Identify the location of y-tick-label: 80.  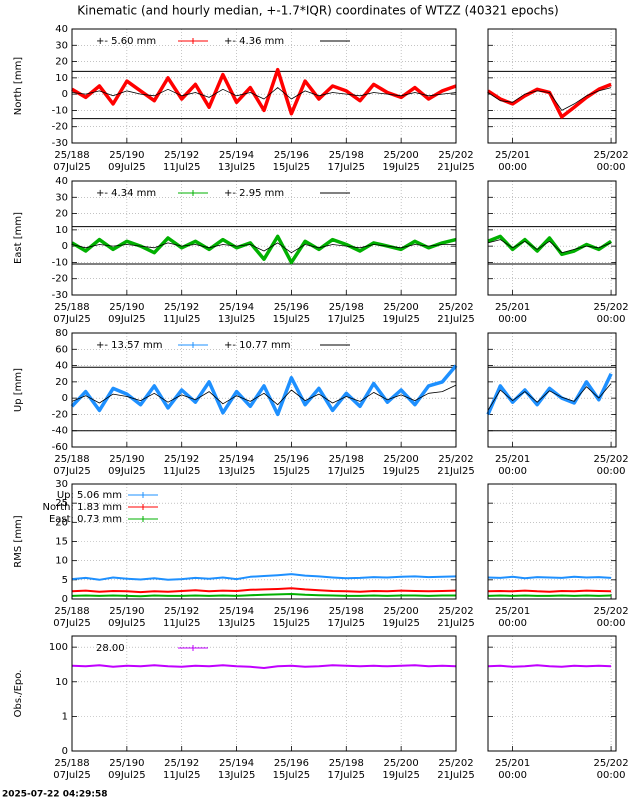
(61, 333).